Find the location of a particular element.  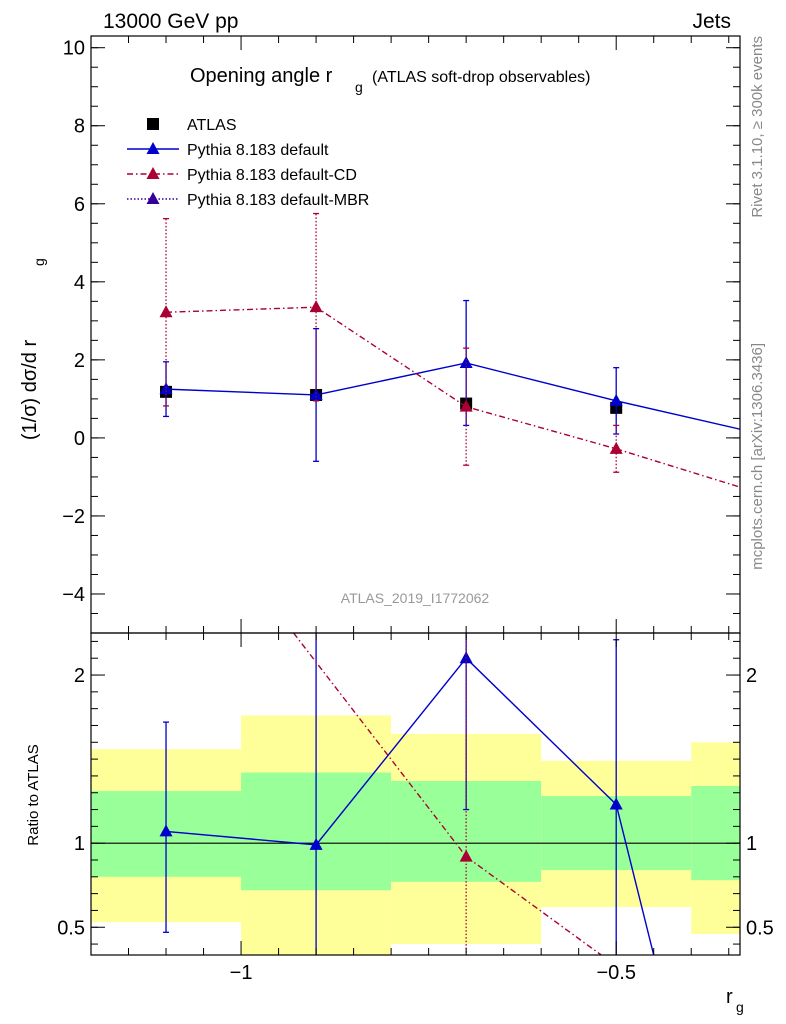

main-ytick-label-2: 0 is located at coordinates (79, 439).